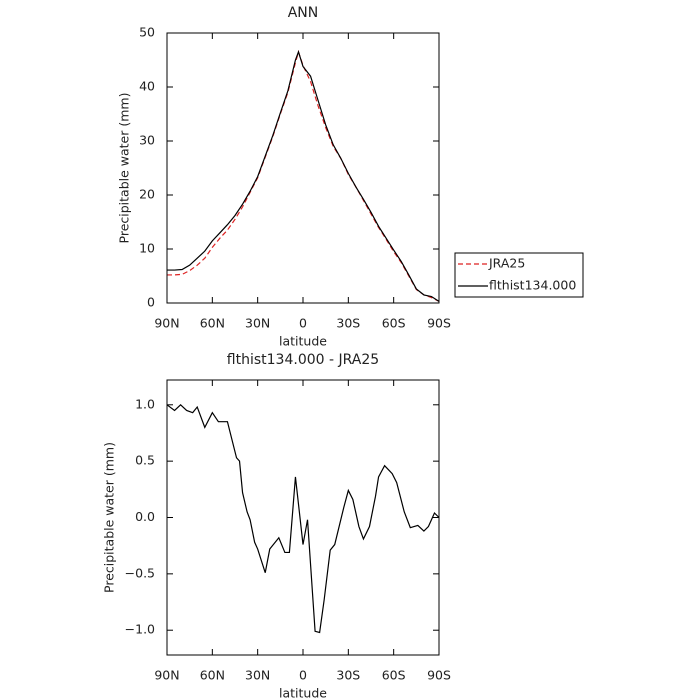 The image size is (700, 700). What do you see at coordinates (145, 403) in the screenshot?
I see `y-tick-label: 1.0` at bounding box center [145, 403].